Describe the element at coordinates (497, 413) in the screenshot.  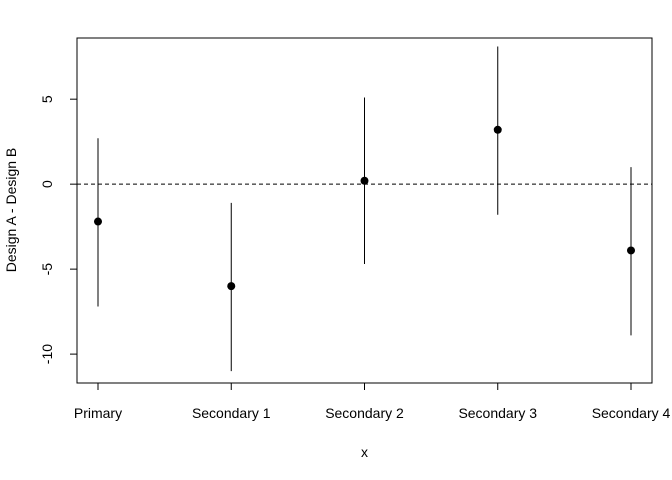
I see `x-tick-label-3: Secondary 3` at that location.